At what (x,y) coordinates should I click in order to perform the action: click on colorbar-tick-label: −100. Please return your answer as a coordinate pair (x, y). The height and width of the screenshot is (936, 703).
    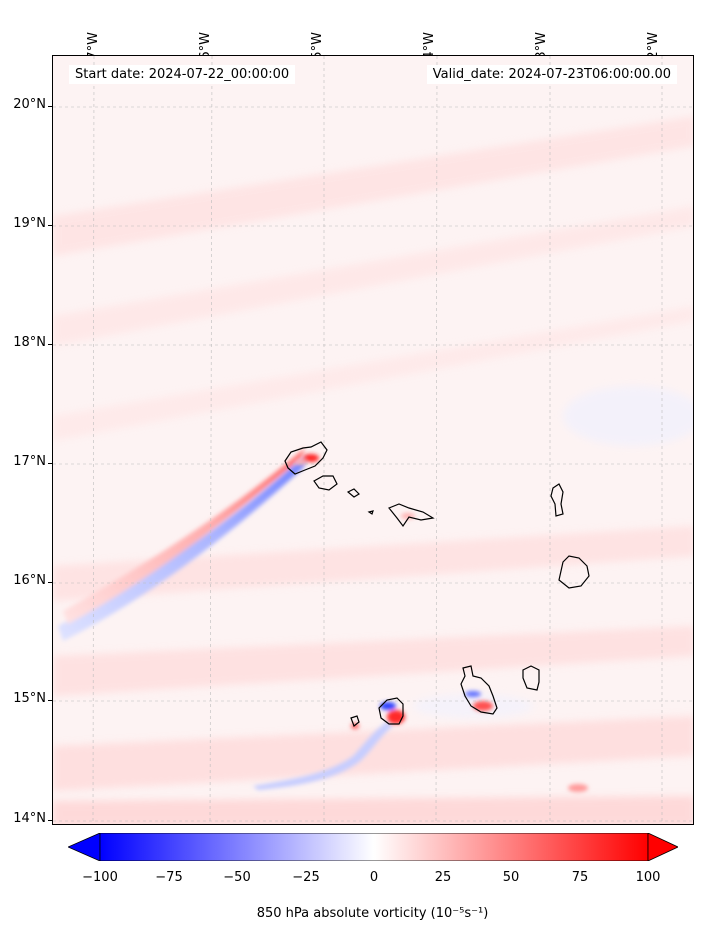
    Looking at the image, I should click on (100, 877).